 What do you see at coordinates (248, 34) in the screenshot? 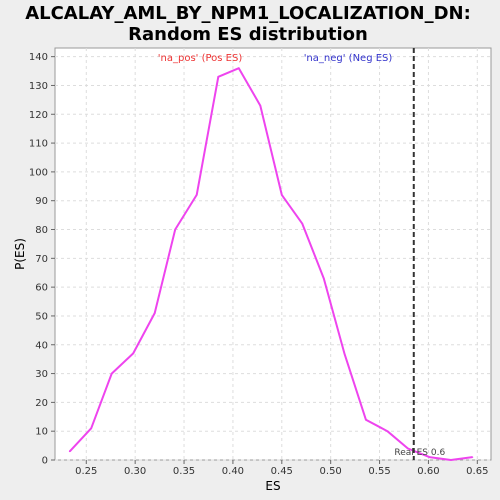
I see `chart-title-line-2: Random ES distribution` at bounding box center [248, 34].